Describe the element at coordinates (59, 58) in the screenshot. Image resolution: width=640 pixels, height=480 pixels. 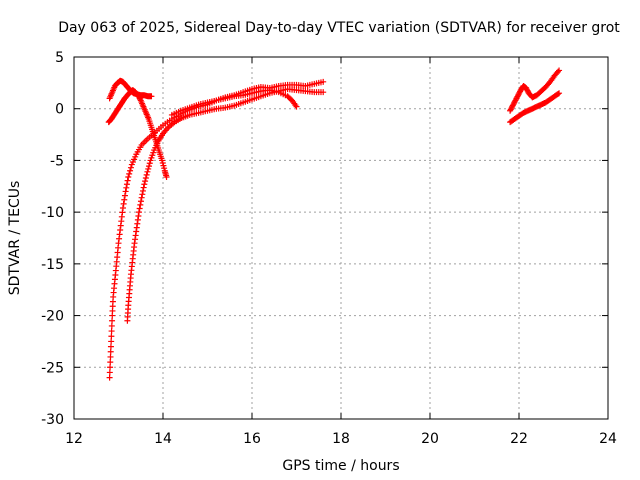
I see `y-tick-label: 5` at that location.